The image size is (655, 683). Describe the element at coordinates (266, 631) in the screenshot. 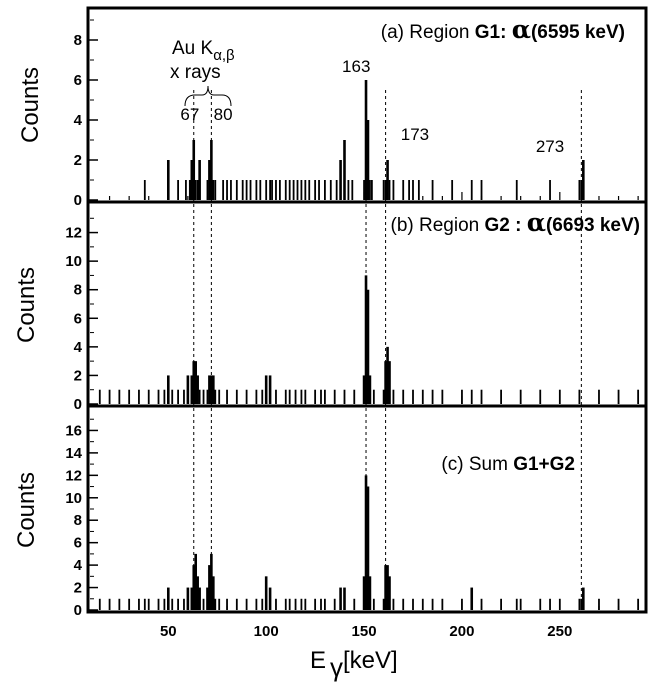

I see `x-tick-label: 100` at that location.